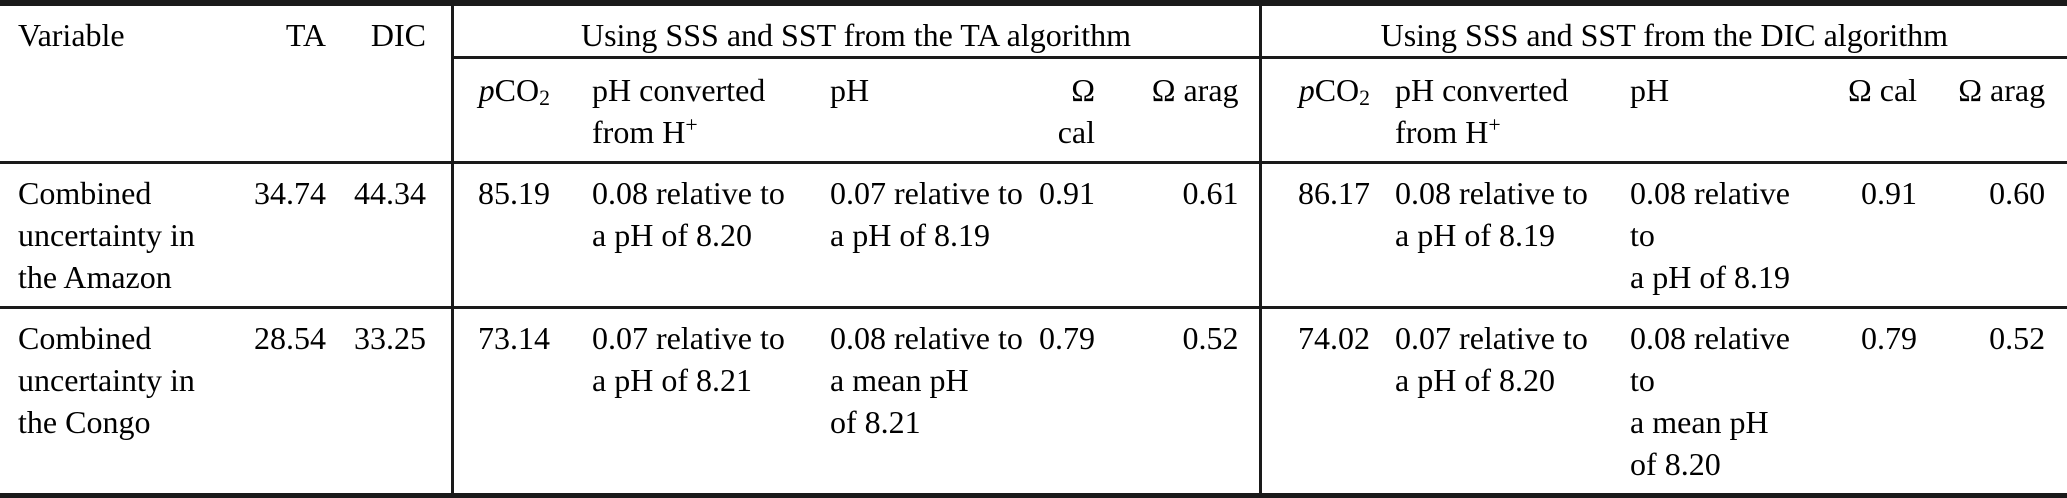 This screenshot has height=498, width=2067. I want to click on cell-ph-converted-ta: 0.08 relative to a pH of 8.20, so click(695, 235).